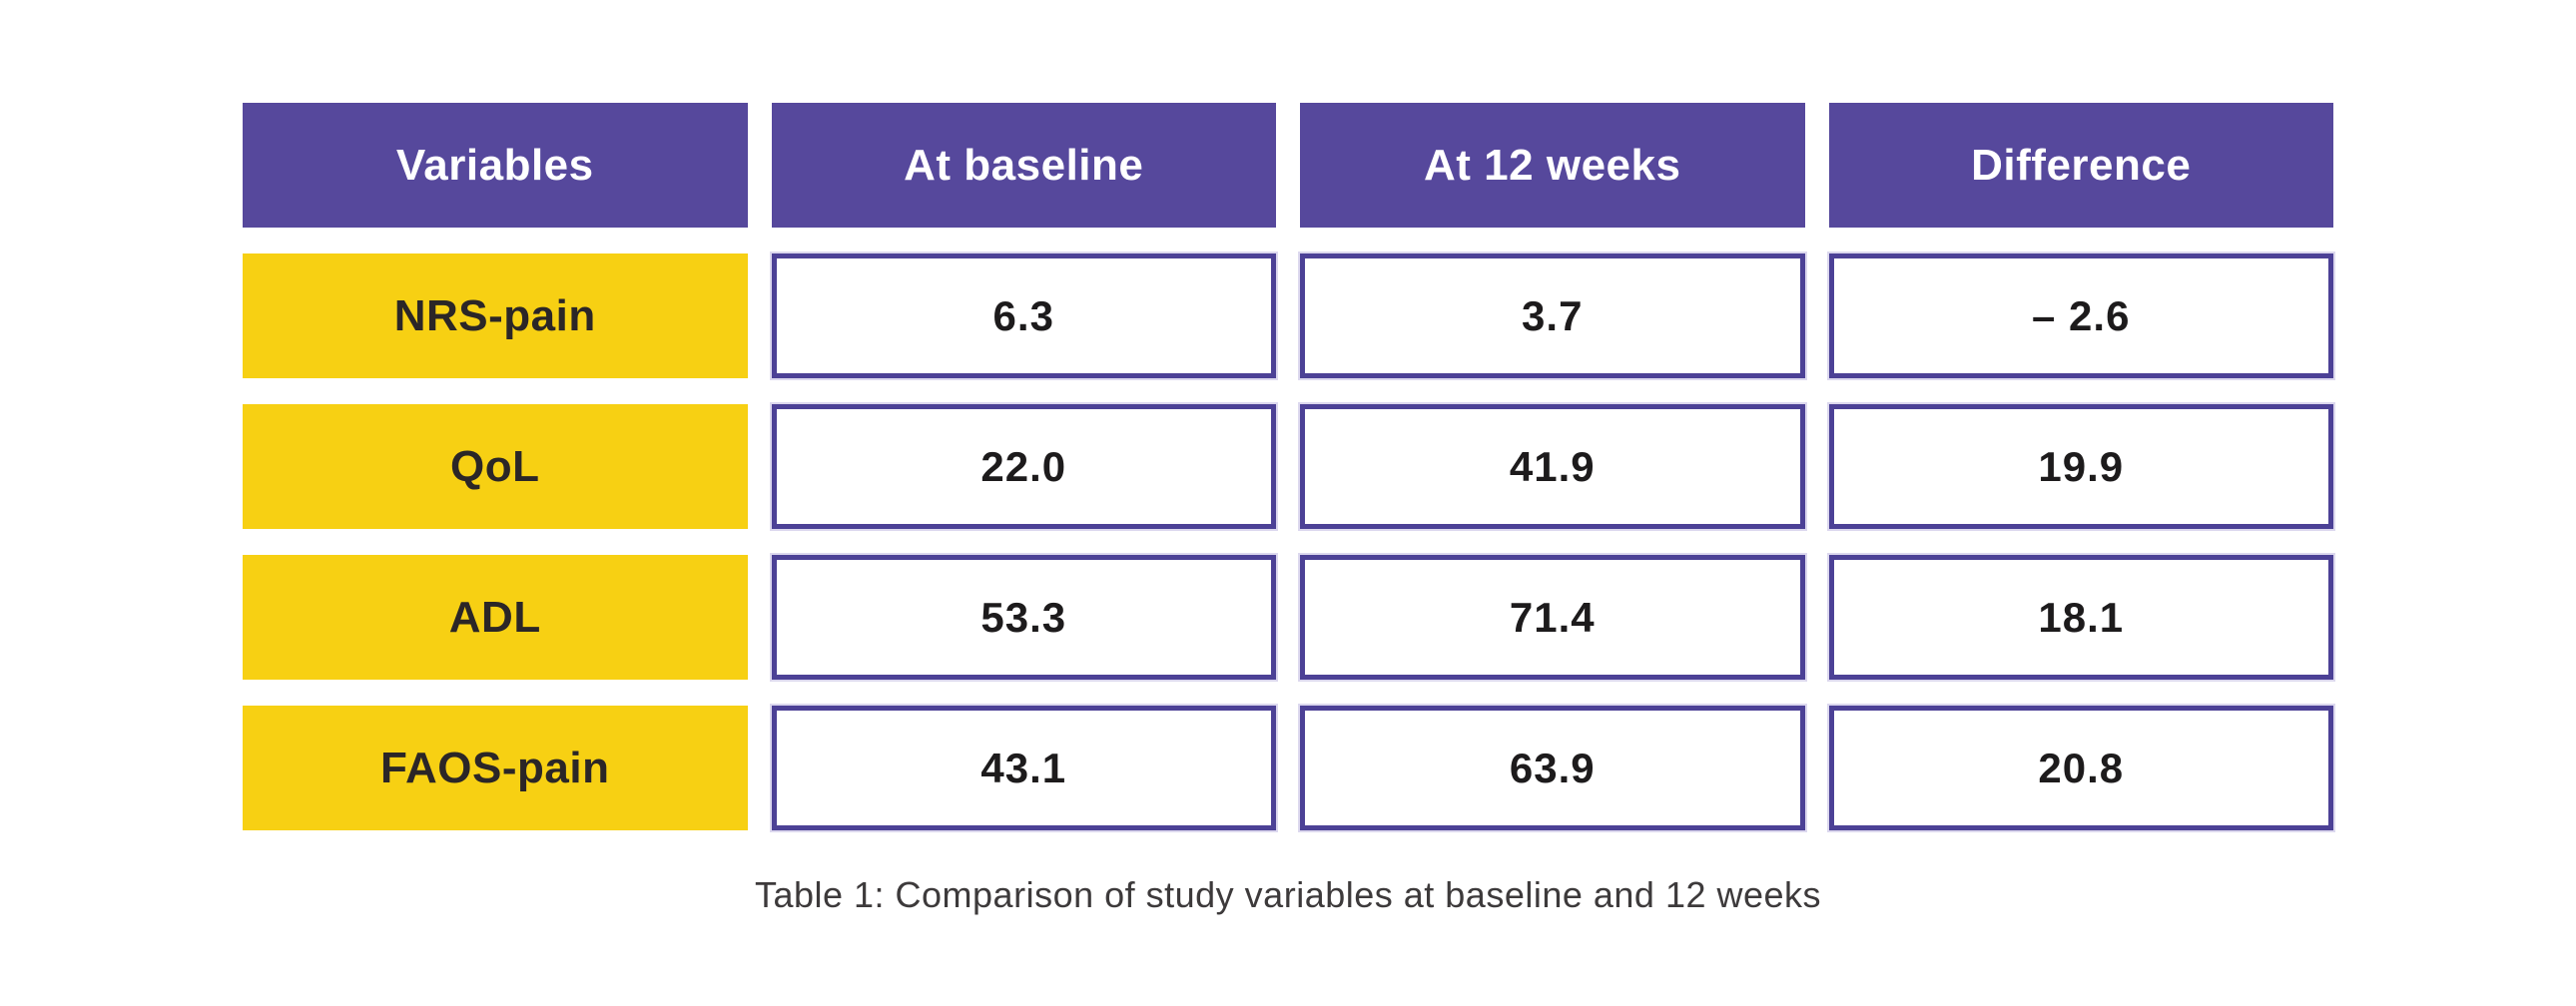 This screenshot has height=1006, width=2576. Describe the element at coordinates (2080, 315) in the screenshot. I see `value-nrs-pain-difference: – 2.6` at that location.